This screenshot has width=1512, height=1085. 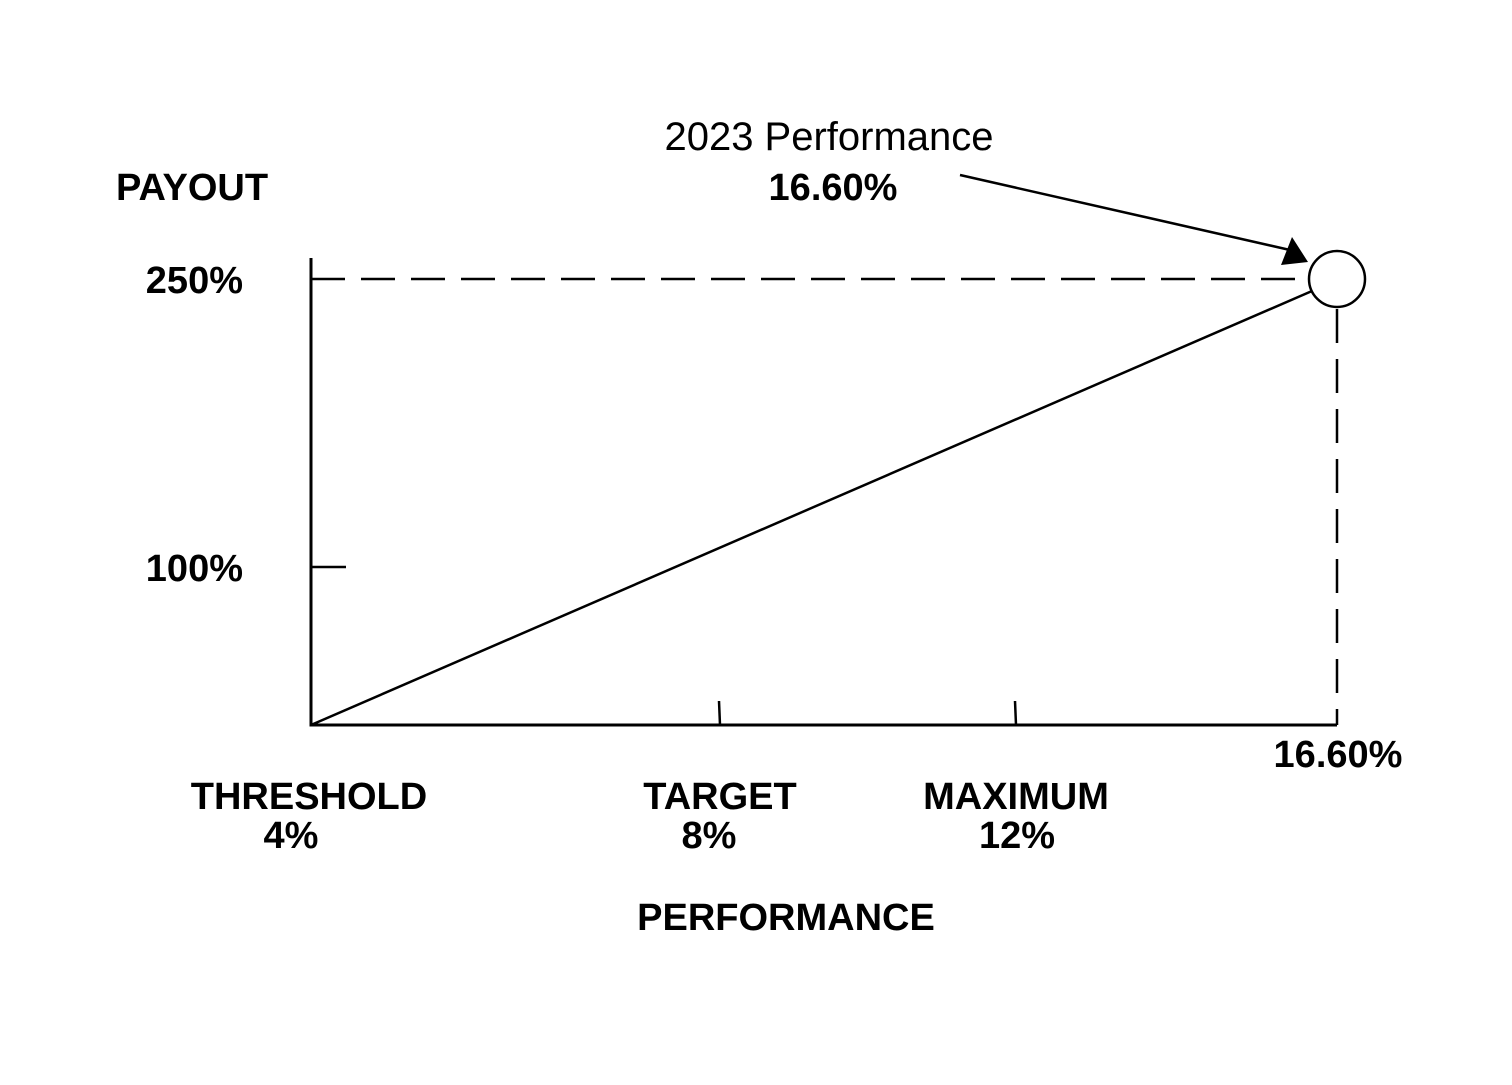 What do you see at coordinates (1125, 212) in the screenshot?
I see `annotation-arrow-shaft` at bounding box center [1125, 212].